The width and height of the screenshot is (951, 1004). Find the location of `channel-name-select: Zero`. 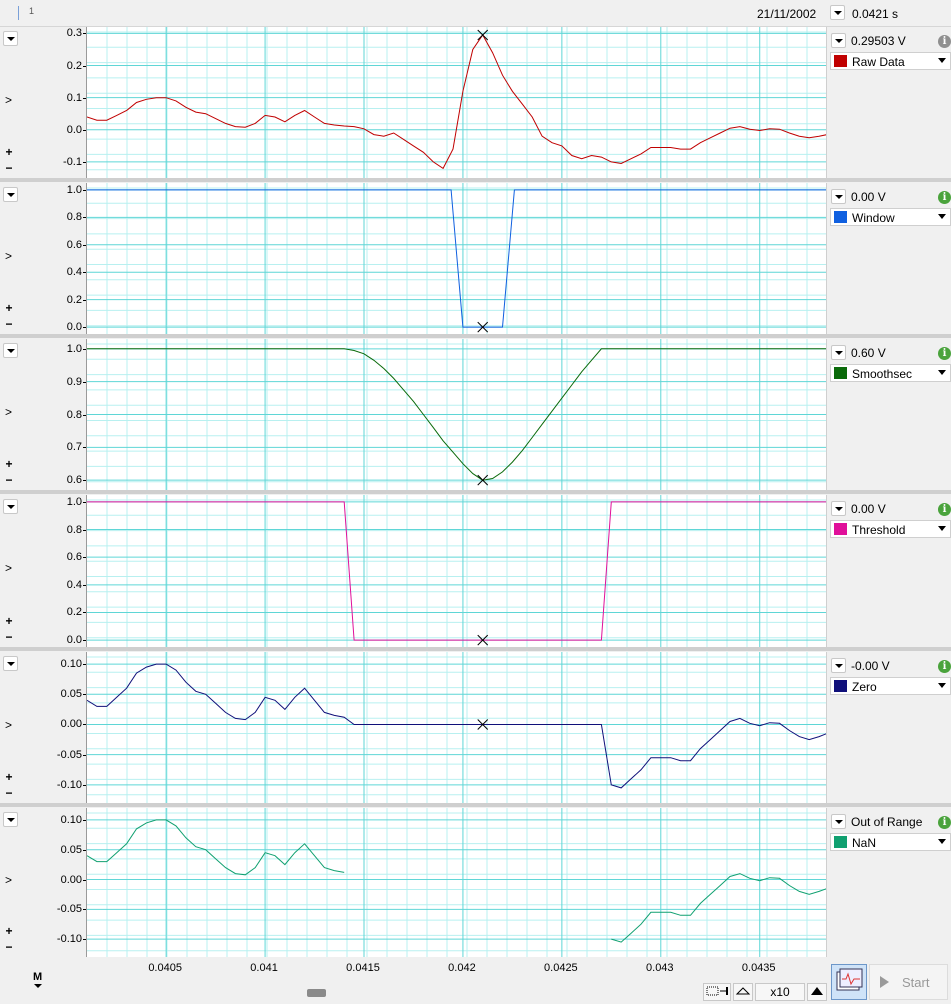

channel-name-select: Zero is located at coordinates (890, 686).